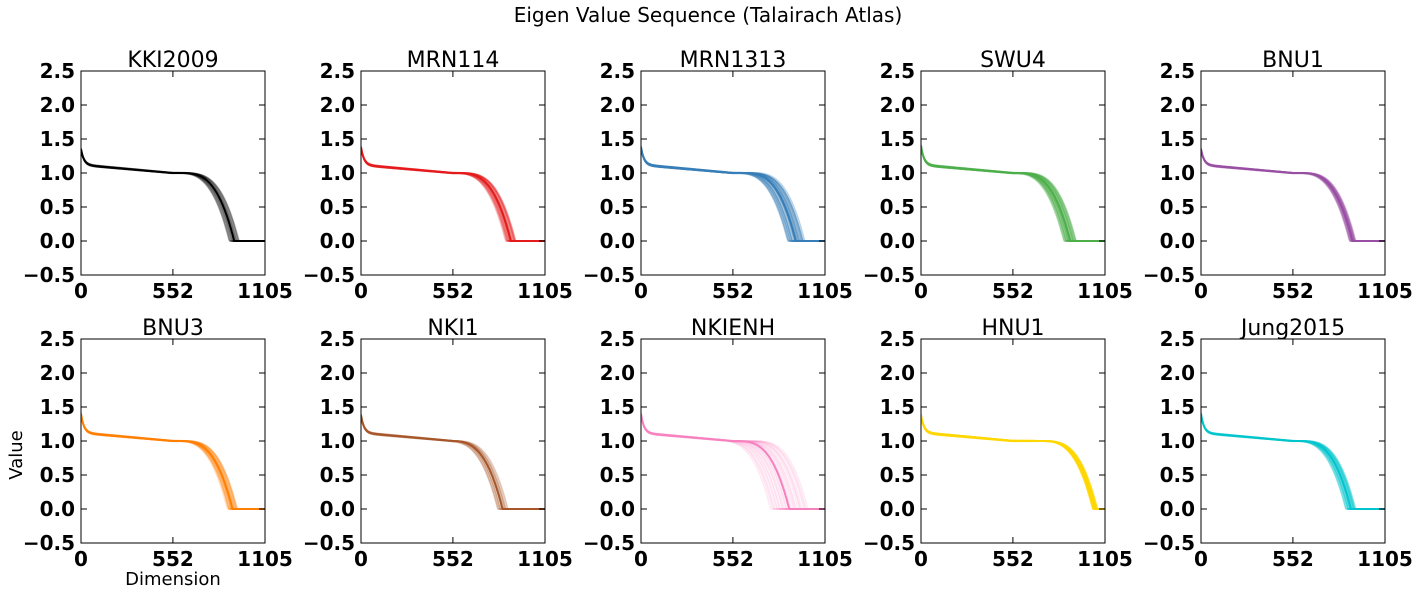  What do you see at coordinates (452, 328) in the screenshot?
I see `panel-title: NKI1` at bounding box center [452, 328].